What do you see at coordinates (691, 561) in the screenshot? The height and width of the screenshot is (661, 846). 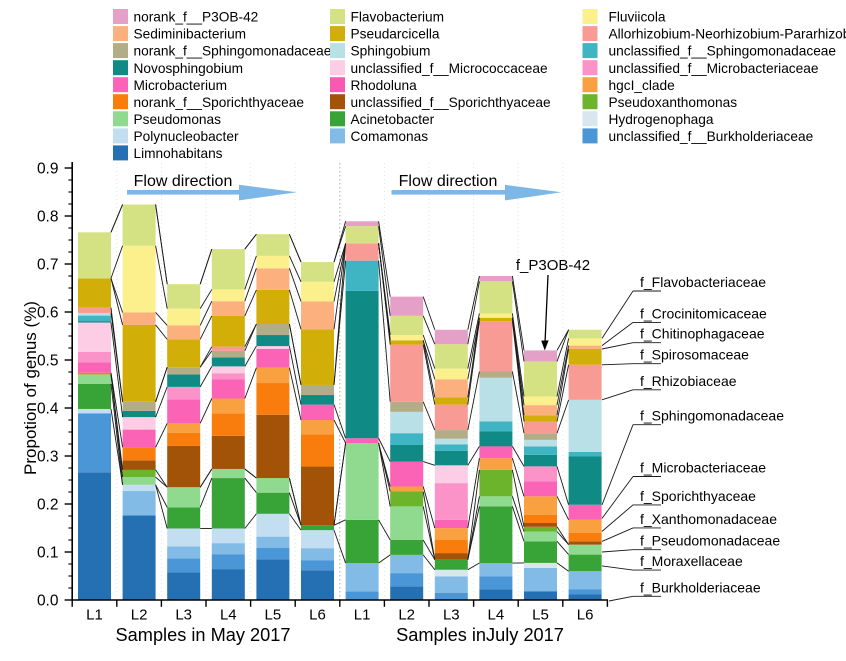 I see `svg-text: f_Moraxellaceae` at bounding box center [691, 561].